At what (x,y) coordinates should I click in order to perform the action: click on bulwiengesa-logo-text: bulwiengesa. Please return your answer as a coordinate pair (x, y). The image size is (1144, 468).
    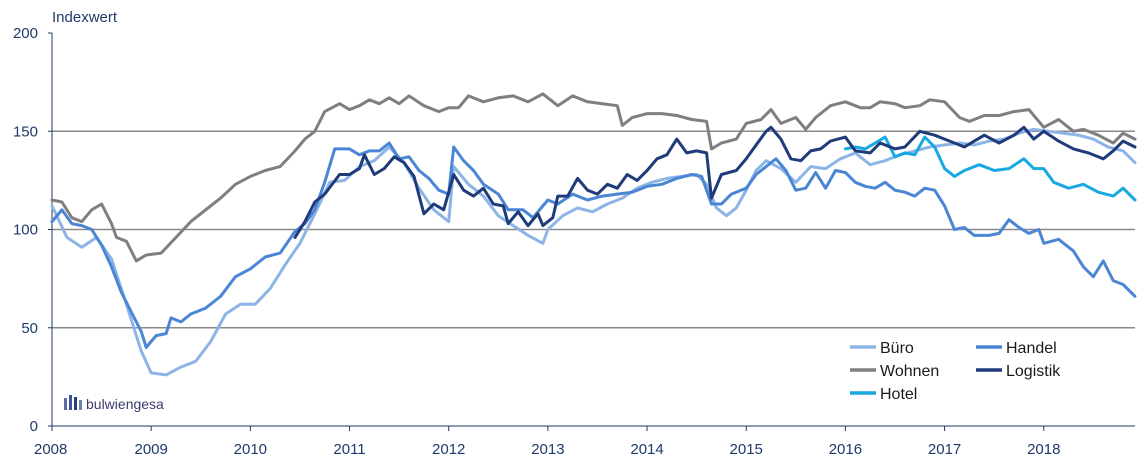
    Looking at the image, I should click on (125, 404).